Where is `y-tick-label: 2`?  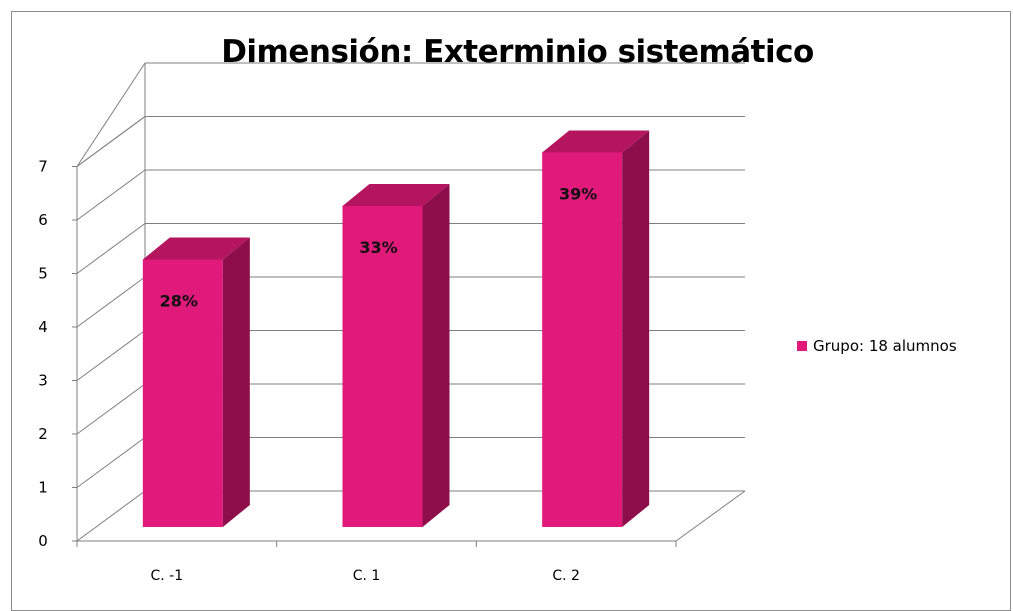
y-tick-label: 2 is located at coordinates (43, 434).